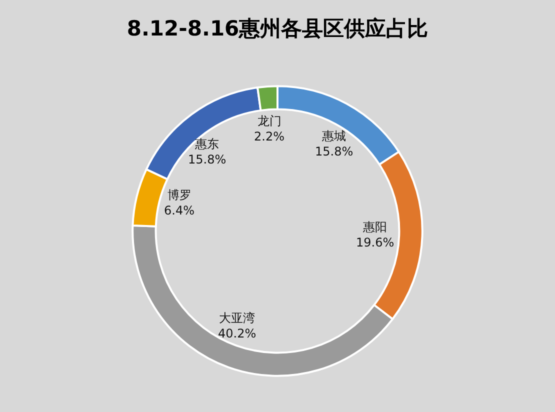 Image resolution: width=555 pixels, height=412 pixels. I want to click on slice-label: 惠城, so click(333, 136).